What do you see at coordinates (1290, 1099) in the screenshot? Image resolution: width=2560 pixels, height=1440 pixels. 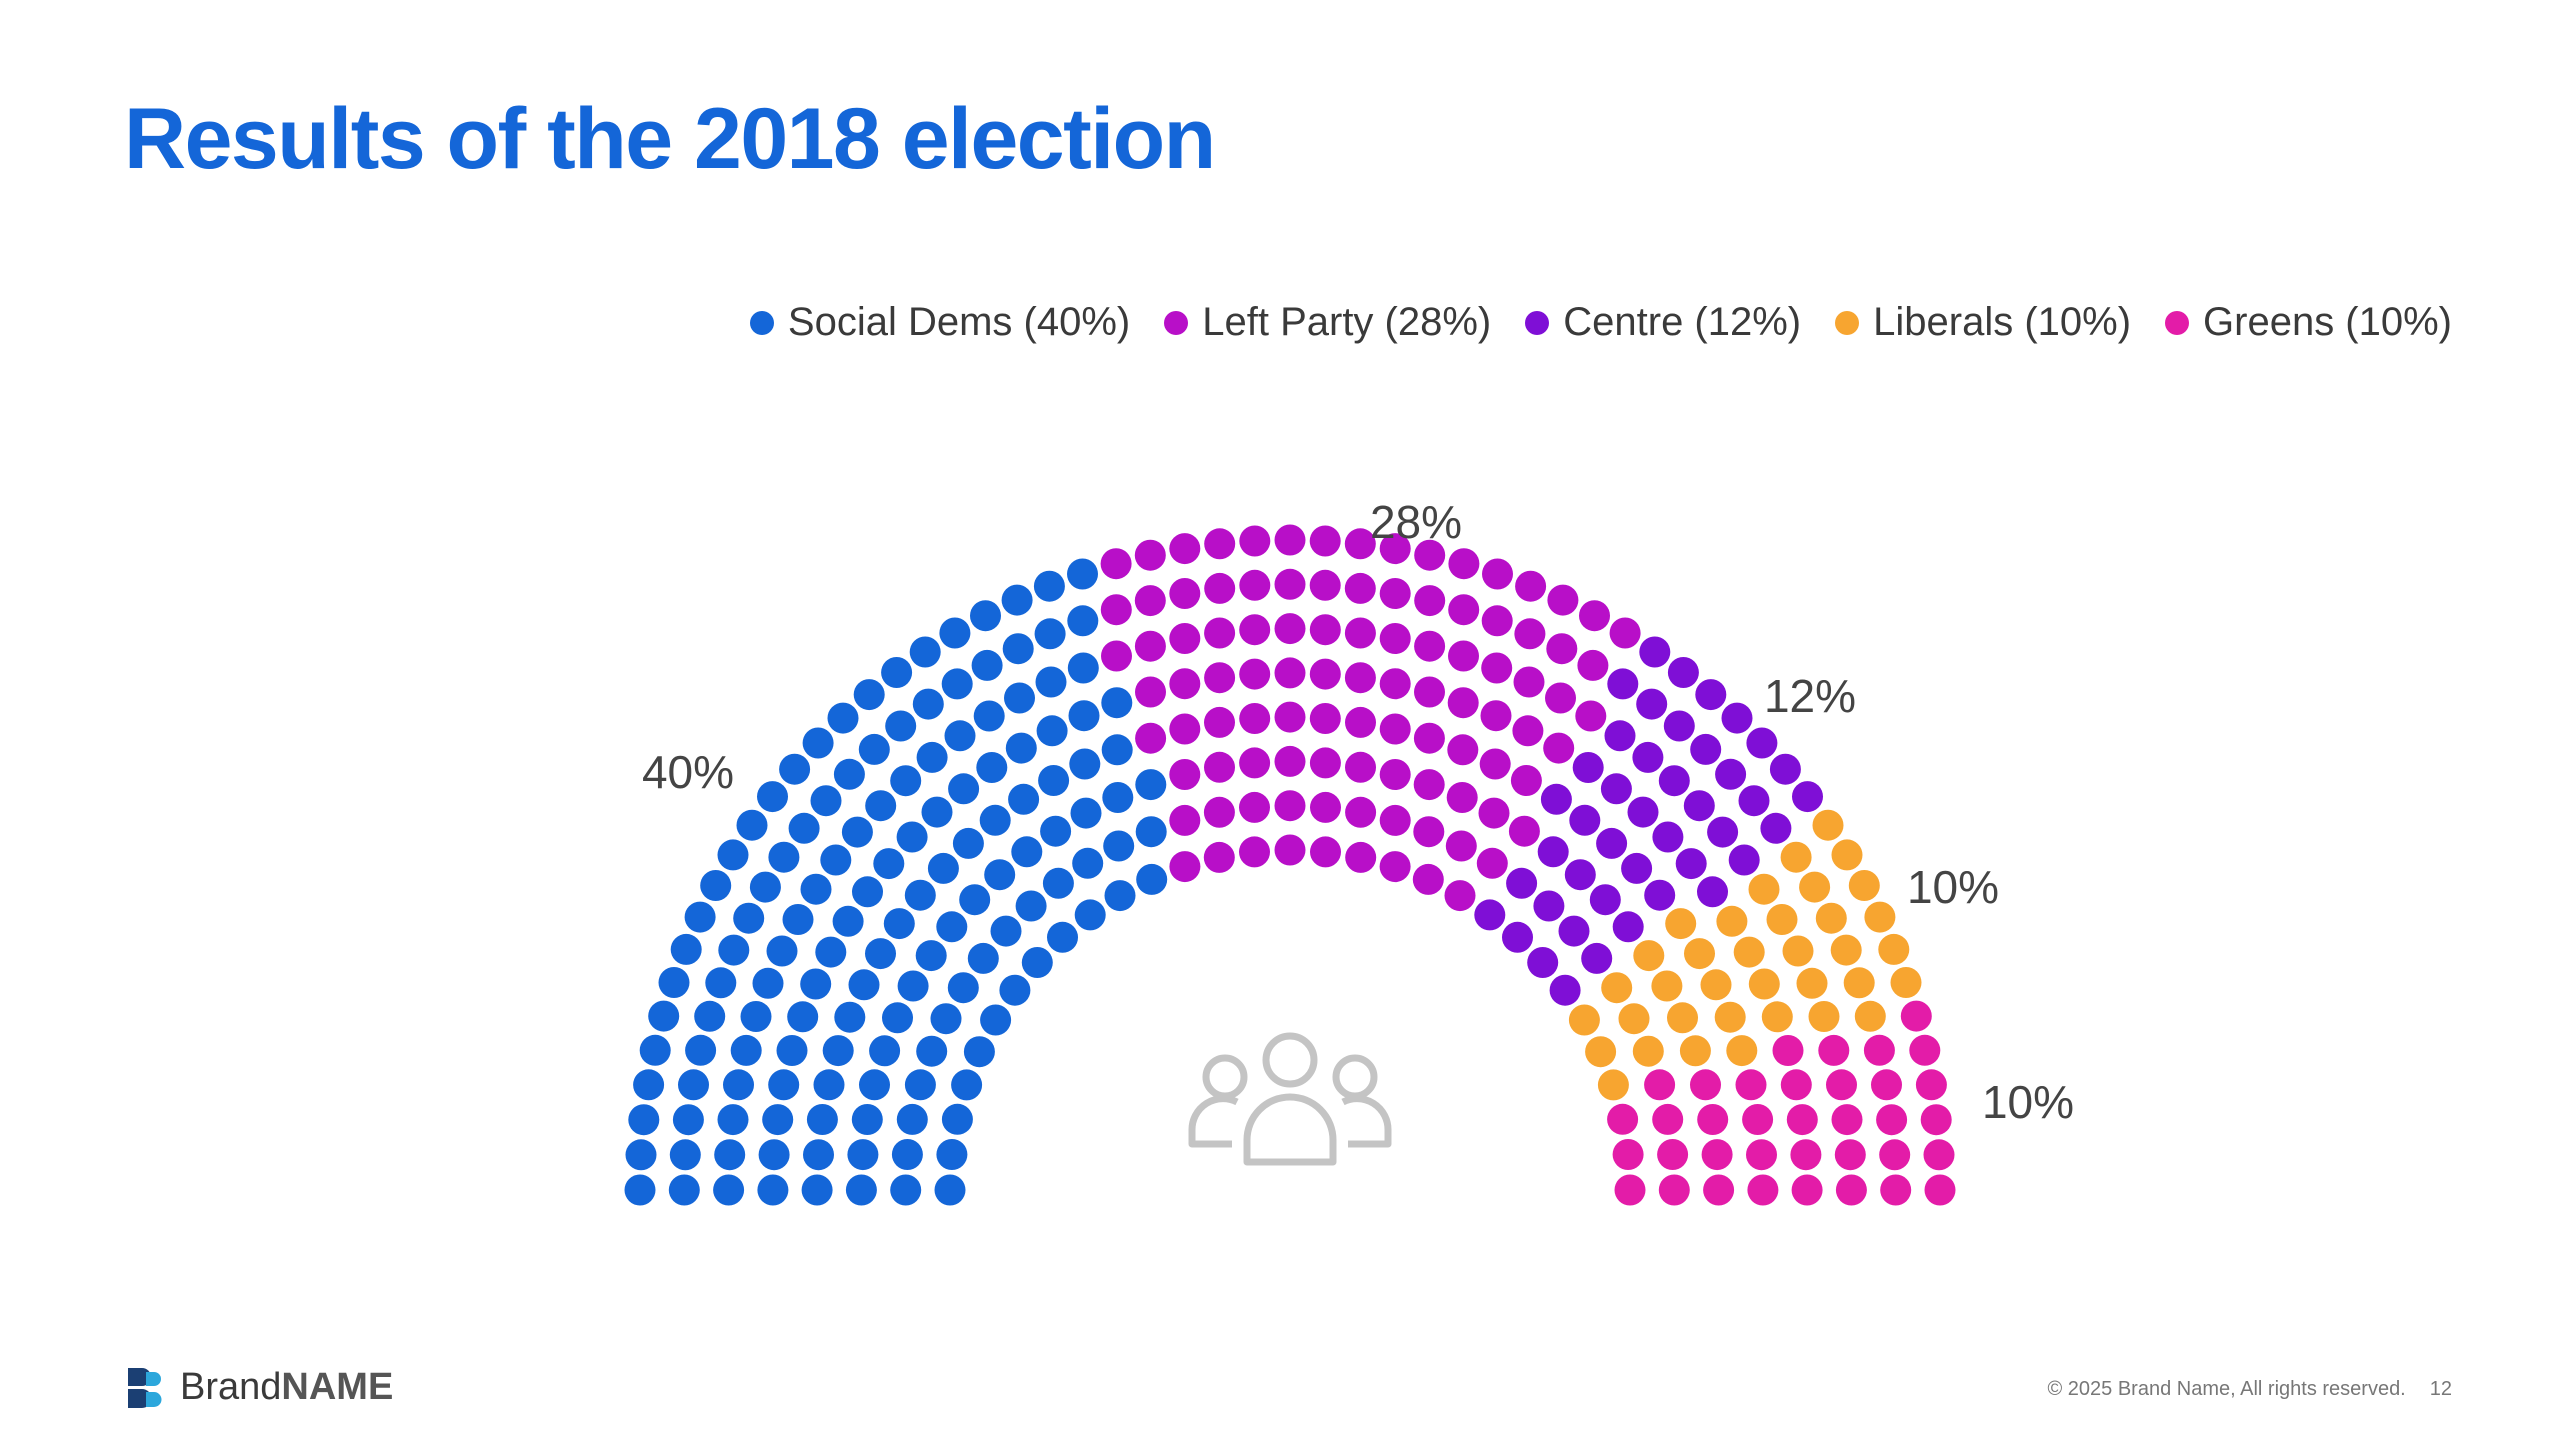 I see `people-group-icon` at bounding box center [1290, 1099].